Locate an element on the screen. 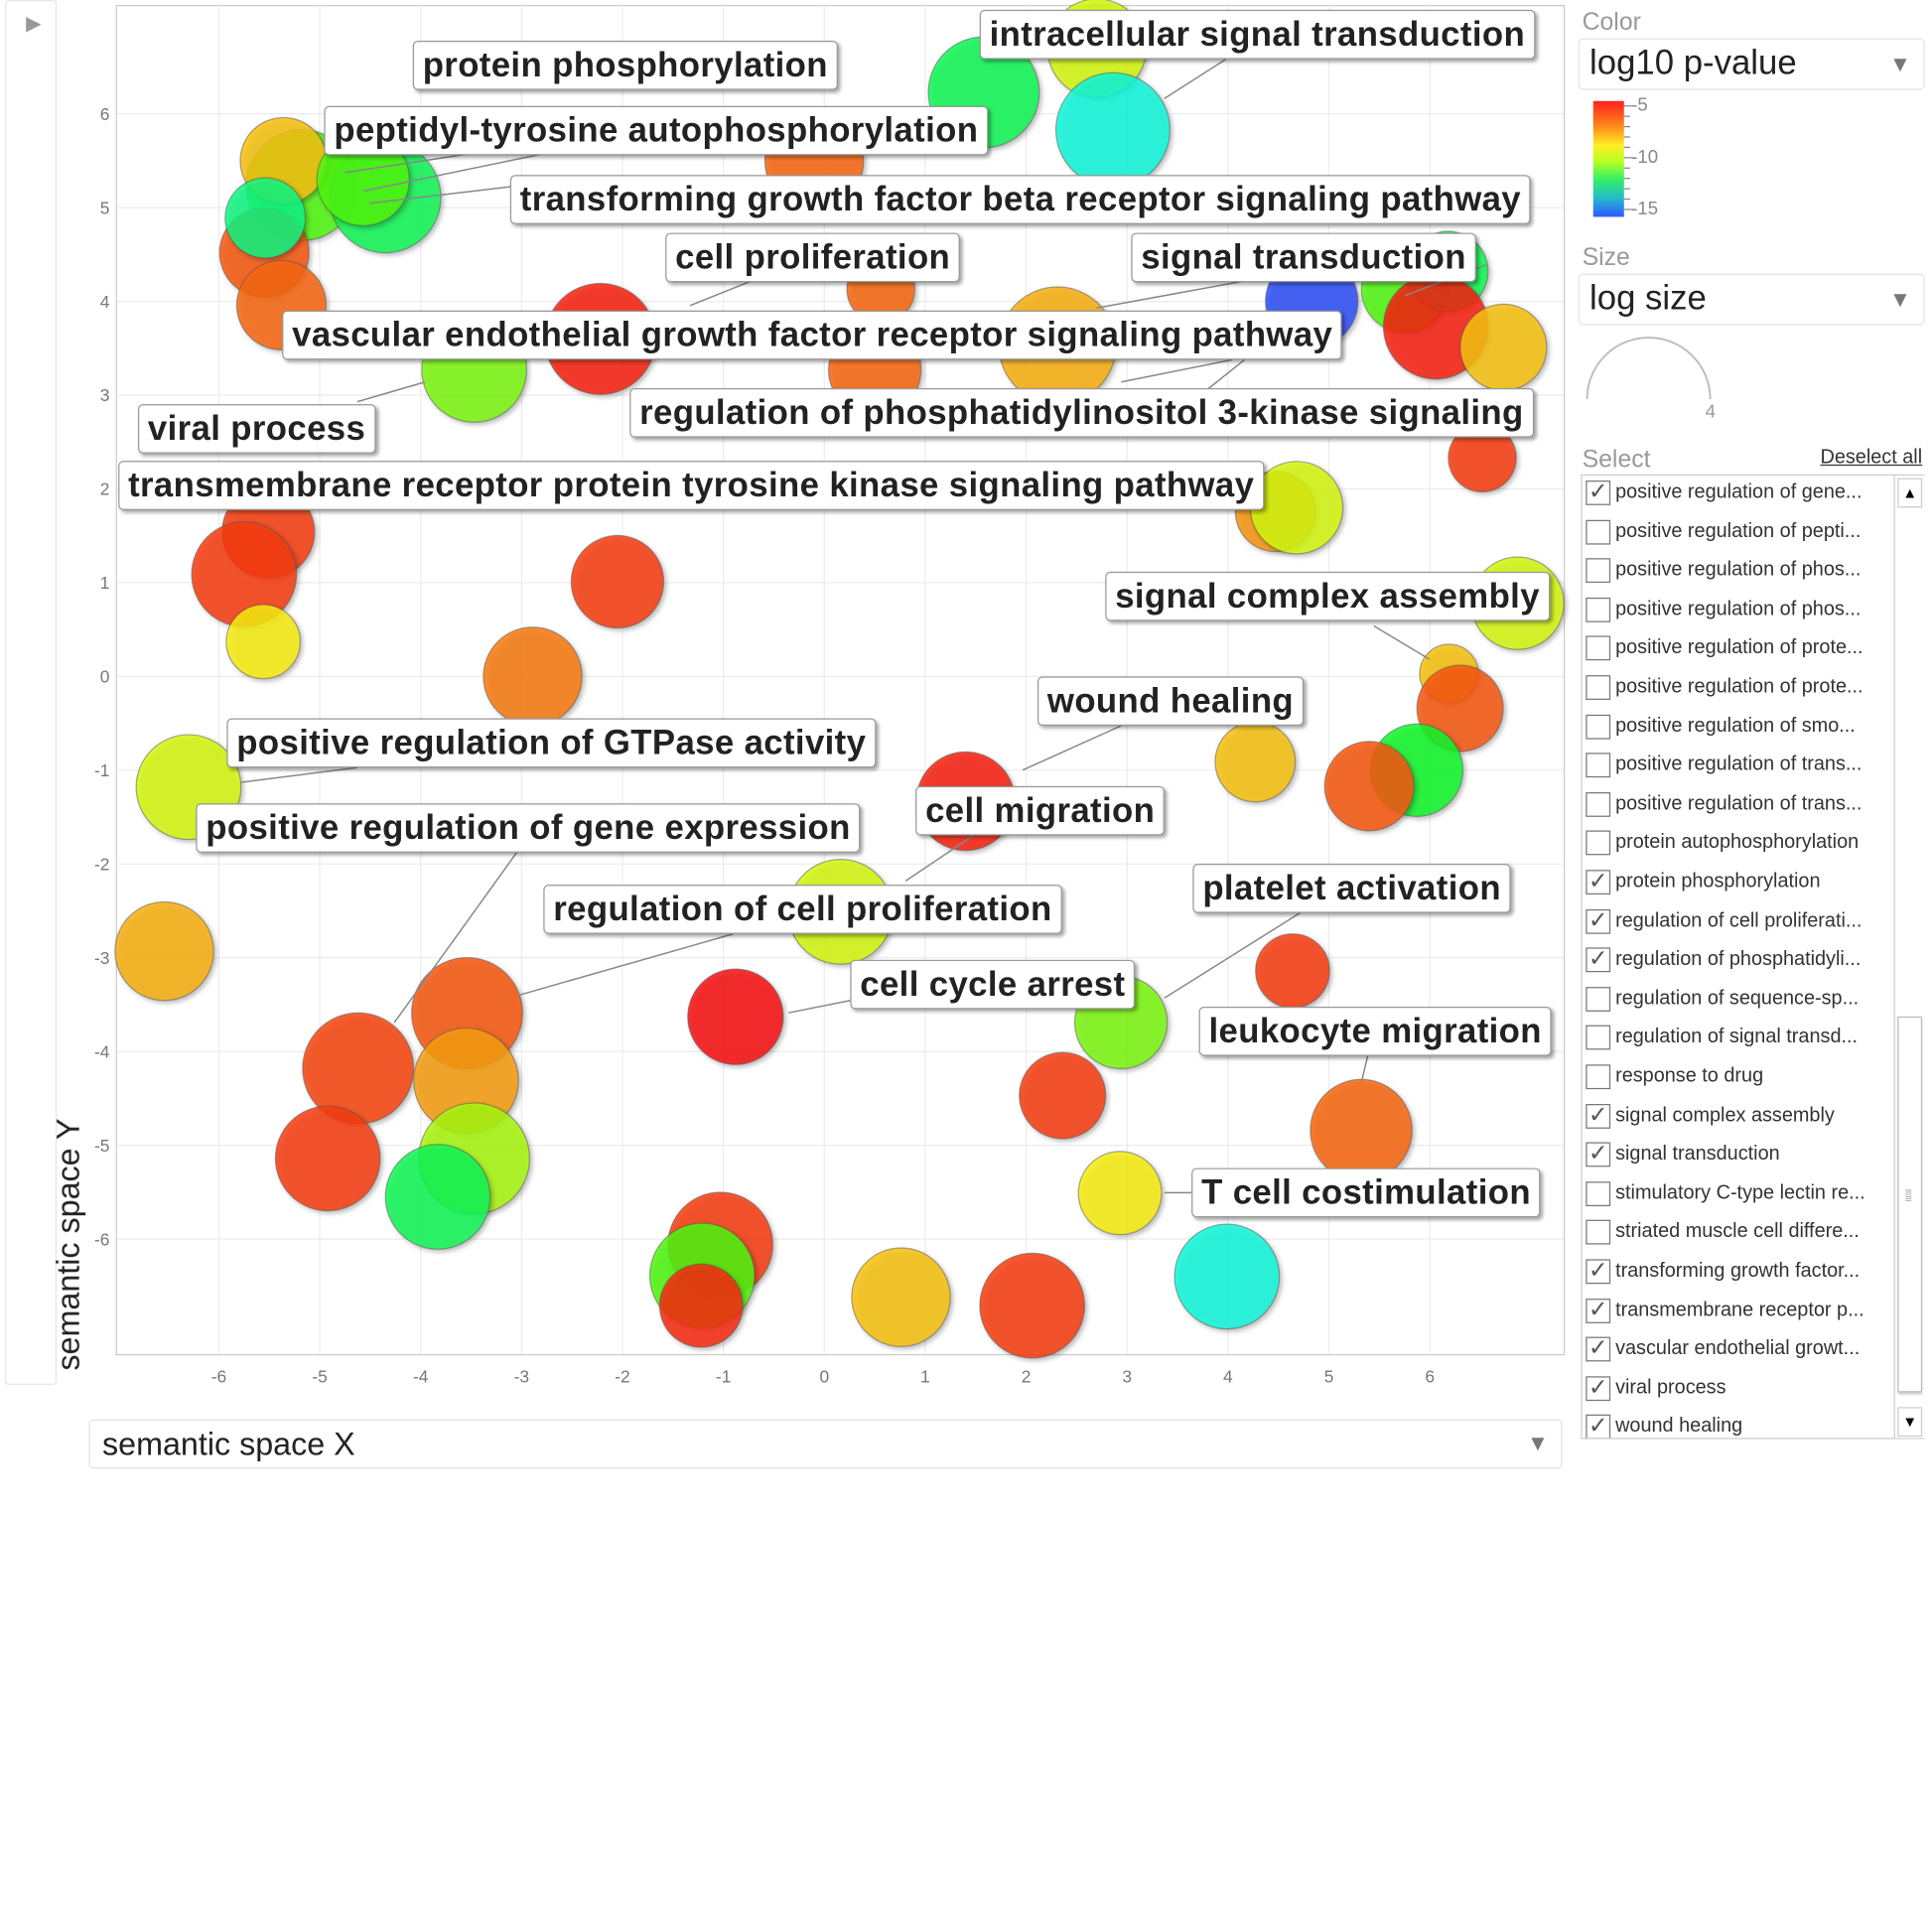 The image size is (1932, 1922). term-label: platelet activation is located at coordinates (1351, 888).